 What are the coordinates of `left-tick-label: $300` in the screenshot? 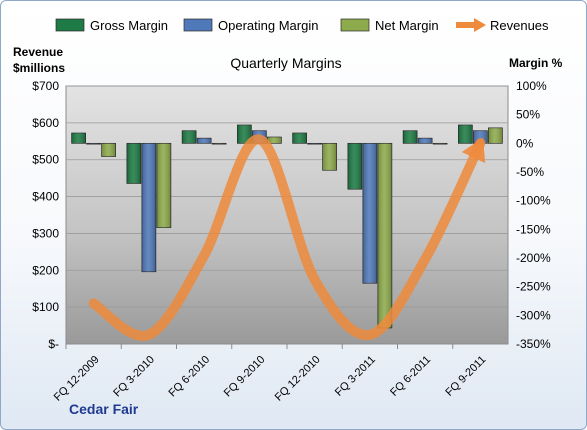 It's located at (45, 233).